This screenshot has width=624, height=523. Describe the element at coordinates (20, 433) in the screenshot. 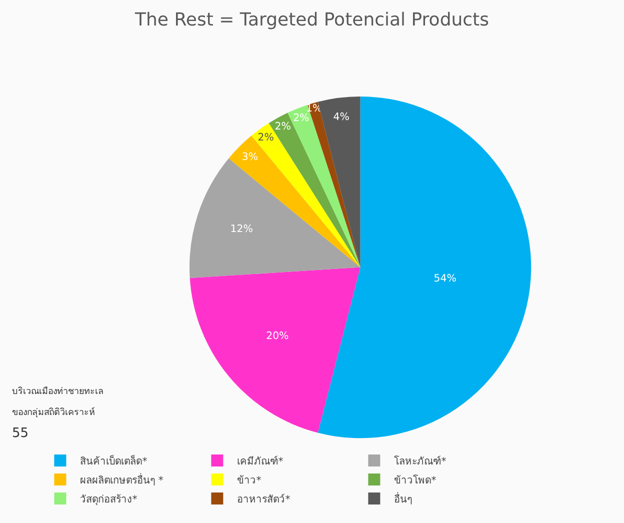

I see `text: 55` at that location.